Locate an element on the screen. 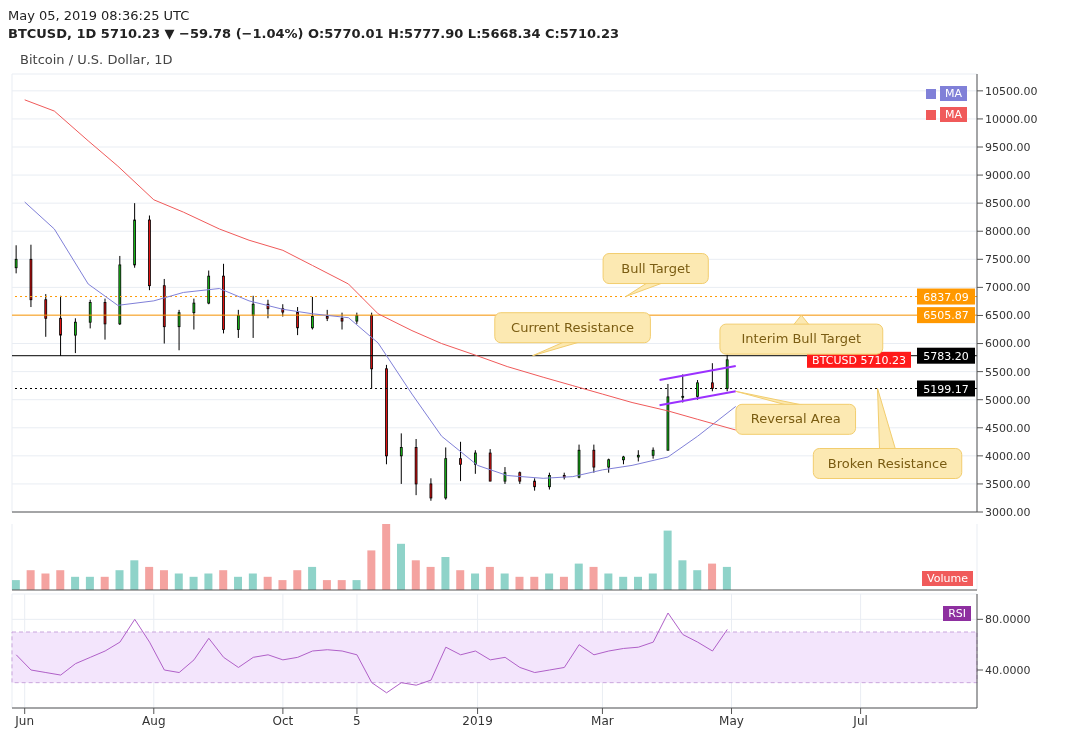 The width and height of the screenshot is (1069, 750). x-tick-label: Jul is located at coordinates (860, 720).